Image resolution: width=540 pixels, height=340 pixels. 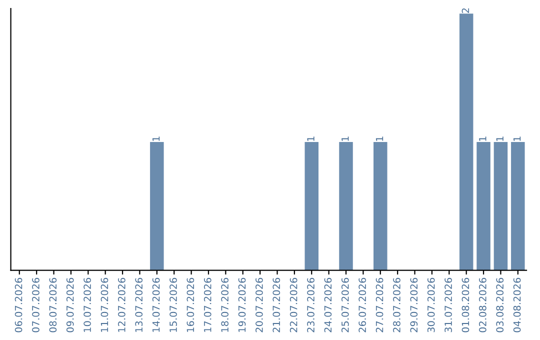 What do you see at coordinates (156, 305) in the screenshot?
I see `x-tick-label: 14.07.2026` at bounding box center [156, 305].